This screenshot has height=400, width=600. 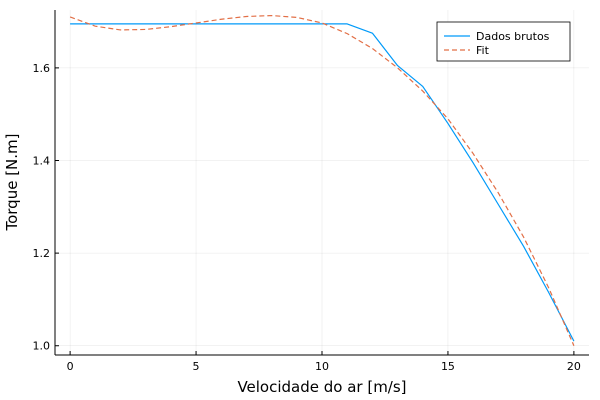 I want to click on legend: Dados brutos Fit, so click(x=503, y=41).